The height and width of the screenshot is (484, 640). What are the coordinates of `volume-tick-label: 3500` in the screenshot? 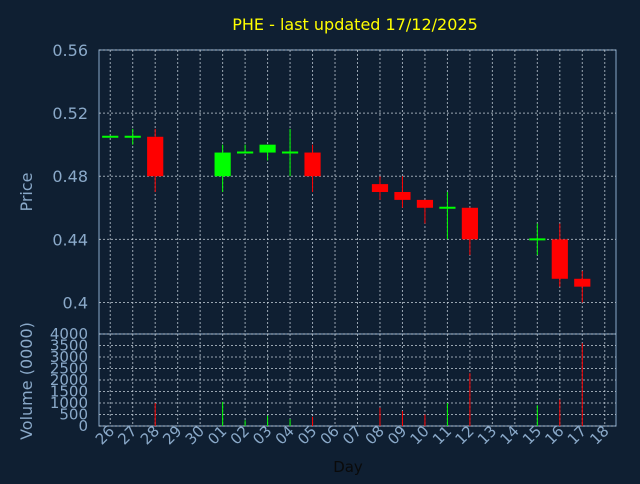 It's located at (69, 346).